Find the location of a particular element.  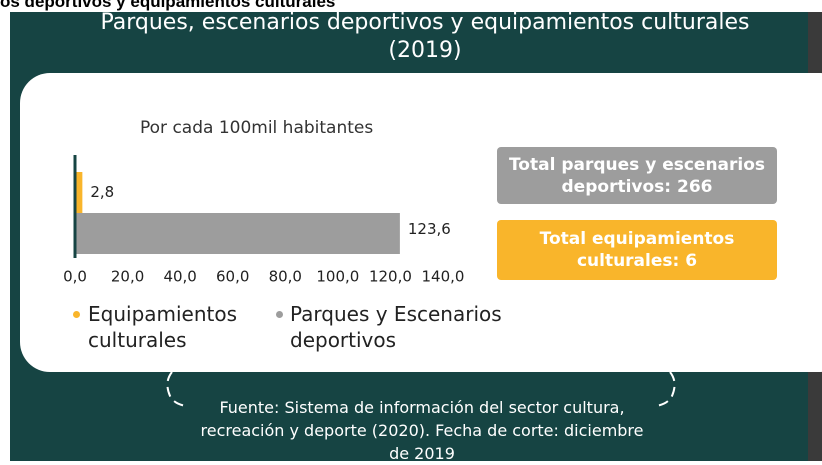

total-box: Total equipamientos culturales: 6 is located at coordinates (637, 250).